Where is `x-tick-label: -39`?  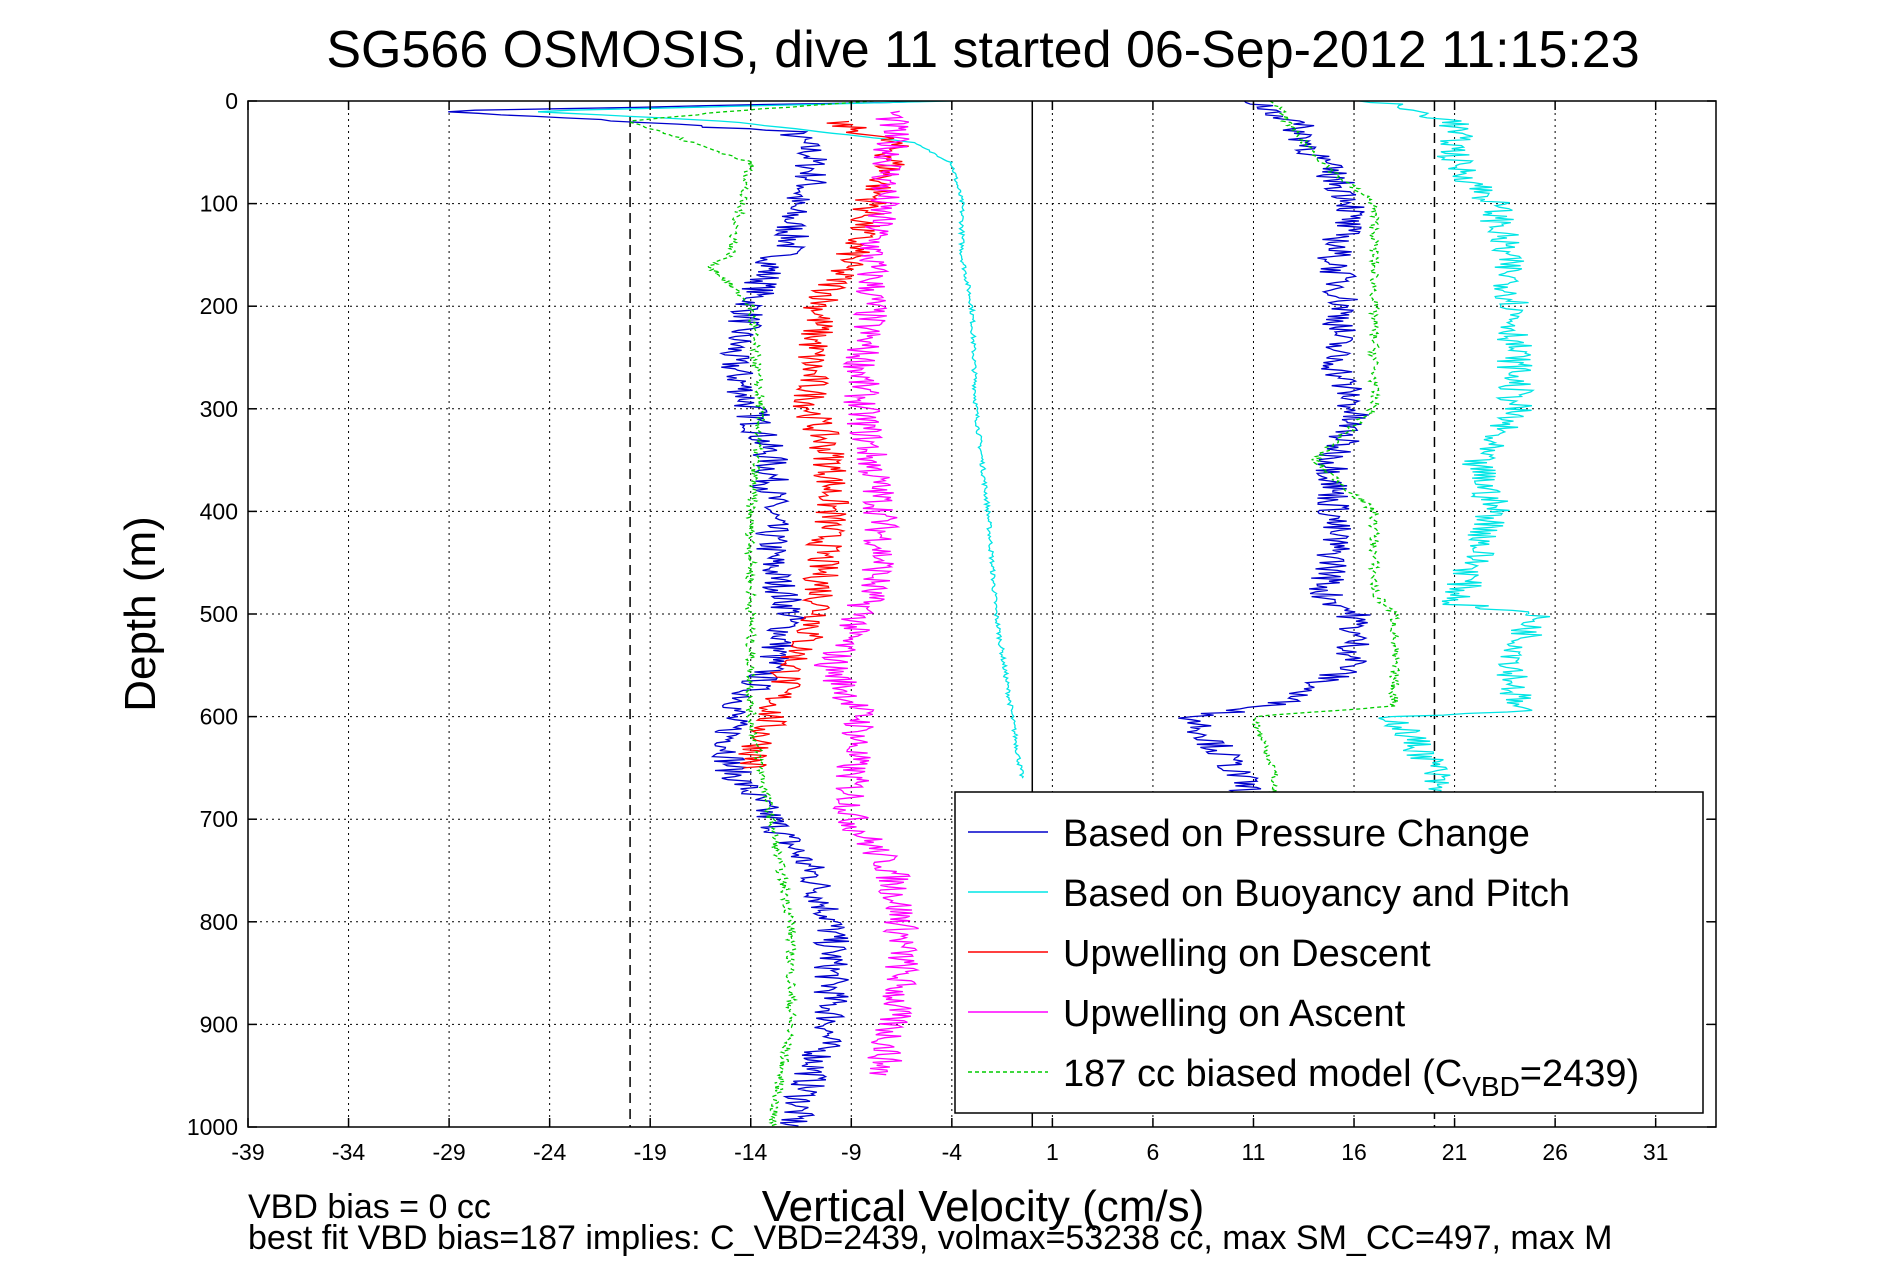 x-tick-label: -39 is located at coordinates (247, 1152).